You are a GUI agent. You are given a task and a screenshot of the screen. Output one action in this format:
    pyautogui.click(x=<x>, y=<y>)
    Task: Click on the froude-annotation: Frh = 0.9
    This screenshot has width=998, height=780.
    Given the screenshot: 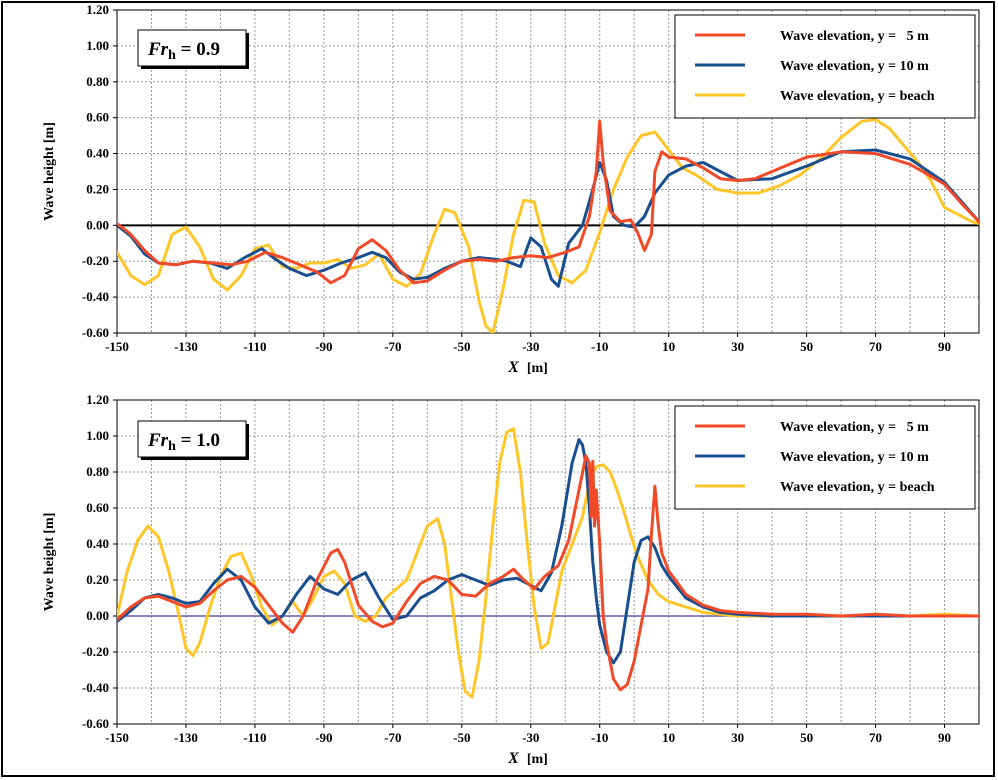 What is the action you would take?
    pyautogui.click(x=183, y=51)
    